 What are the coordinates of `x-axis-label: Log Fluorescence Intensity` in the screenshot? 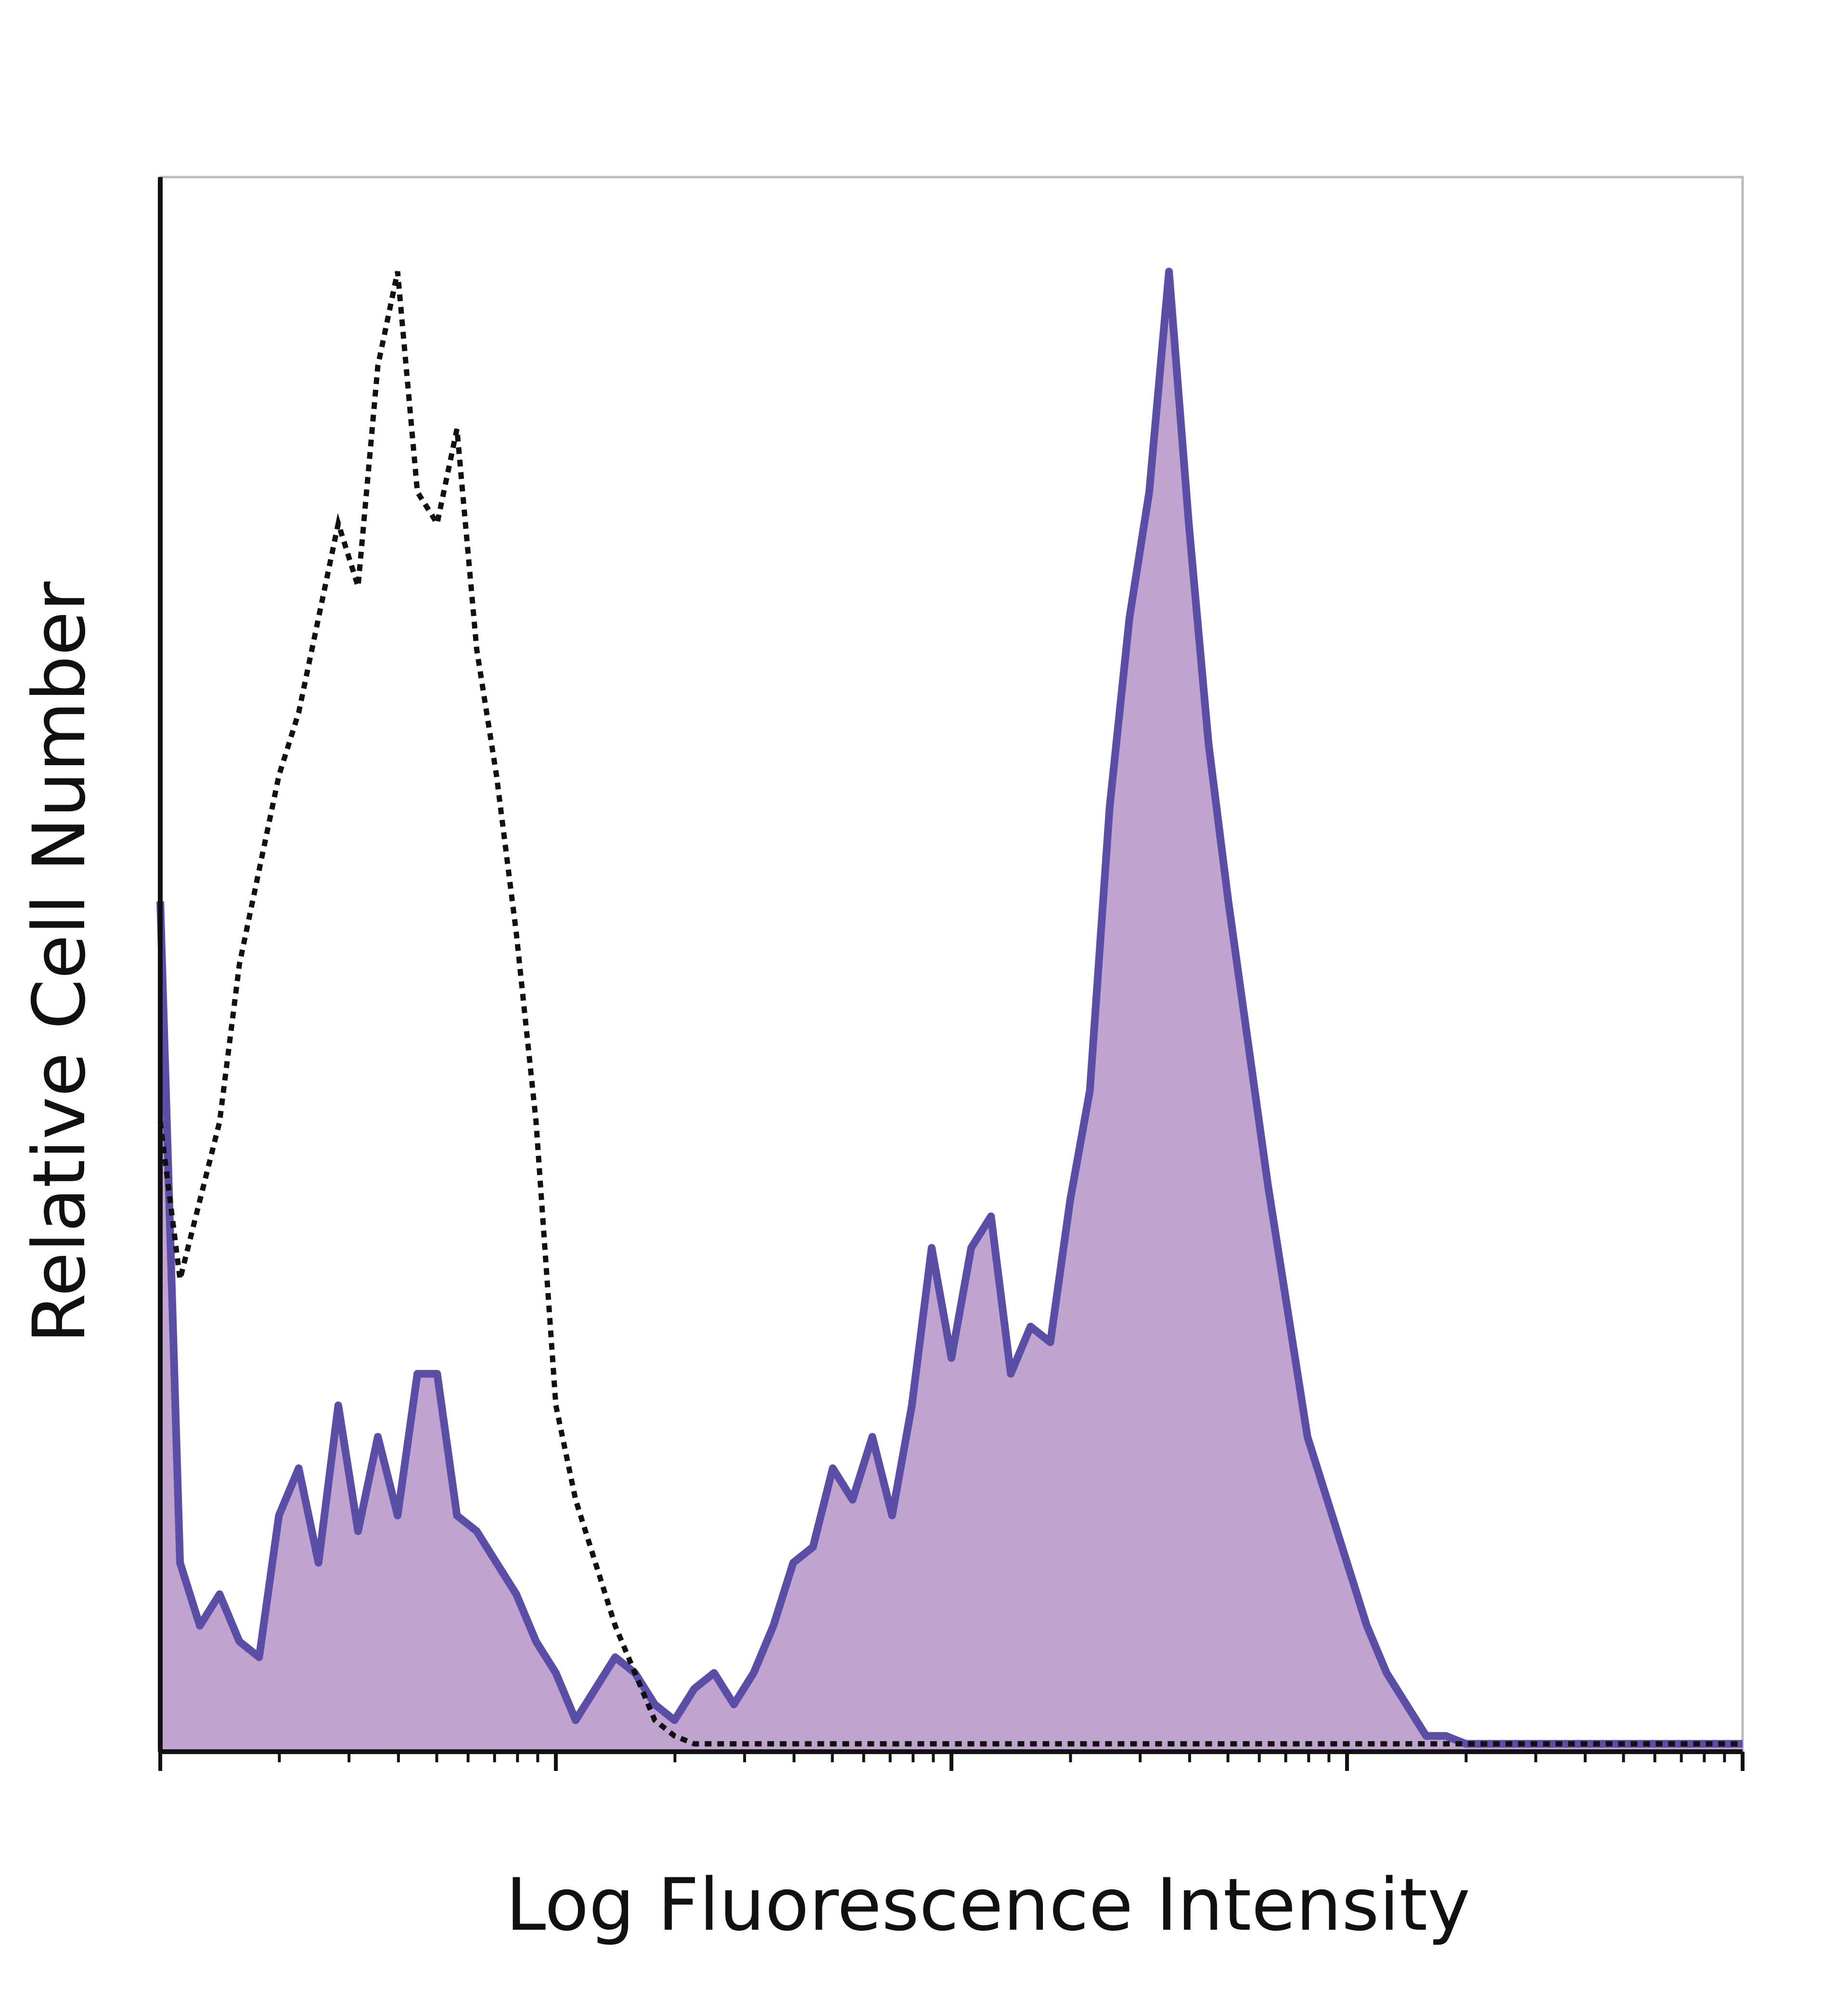 It's located at (988, 1905).